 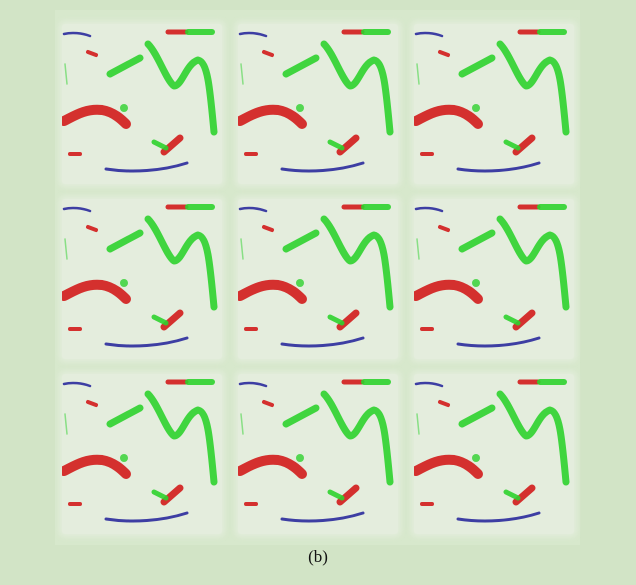 What do you see at coordinates (318, 556) in the screenshot?
I see `figure-caption: (b)` at bounding box center [318, 556].